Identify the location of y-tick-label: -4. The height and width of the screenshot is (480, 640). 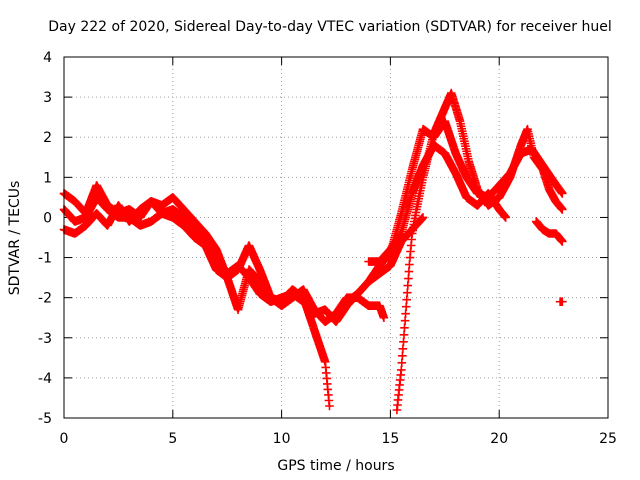
(45, 379).